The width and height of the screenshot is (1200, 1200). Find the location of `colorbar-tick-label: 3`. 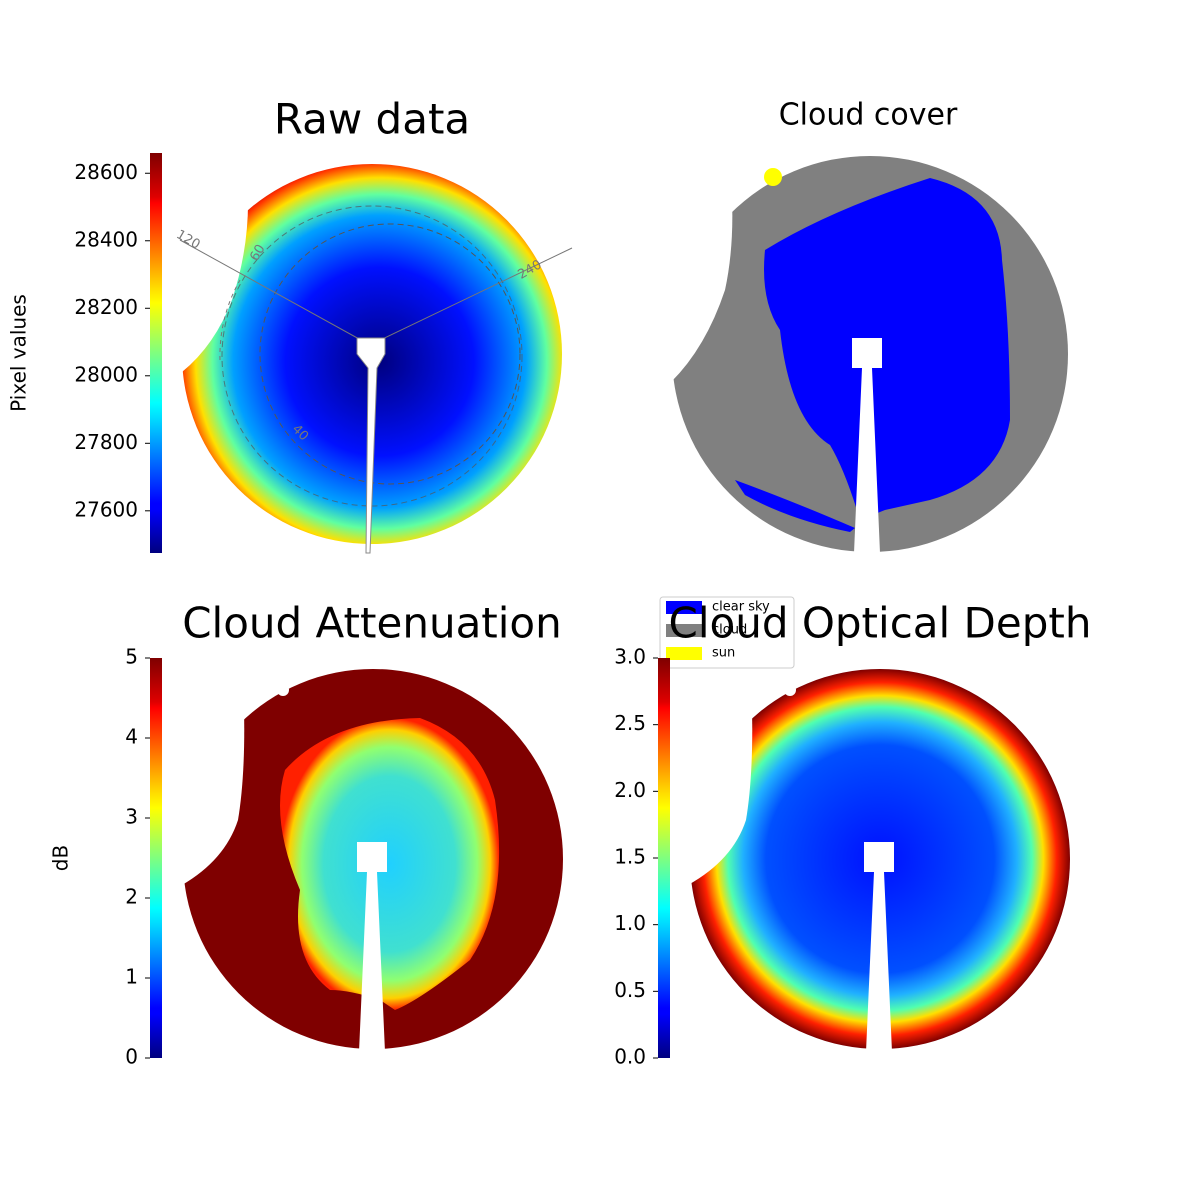

colorbar-tick-label: 3 is located at coordinates (131, 817).